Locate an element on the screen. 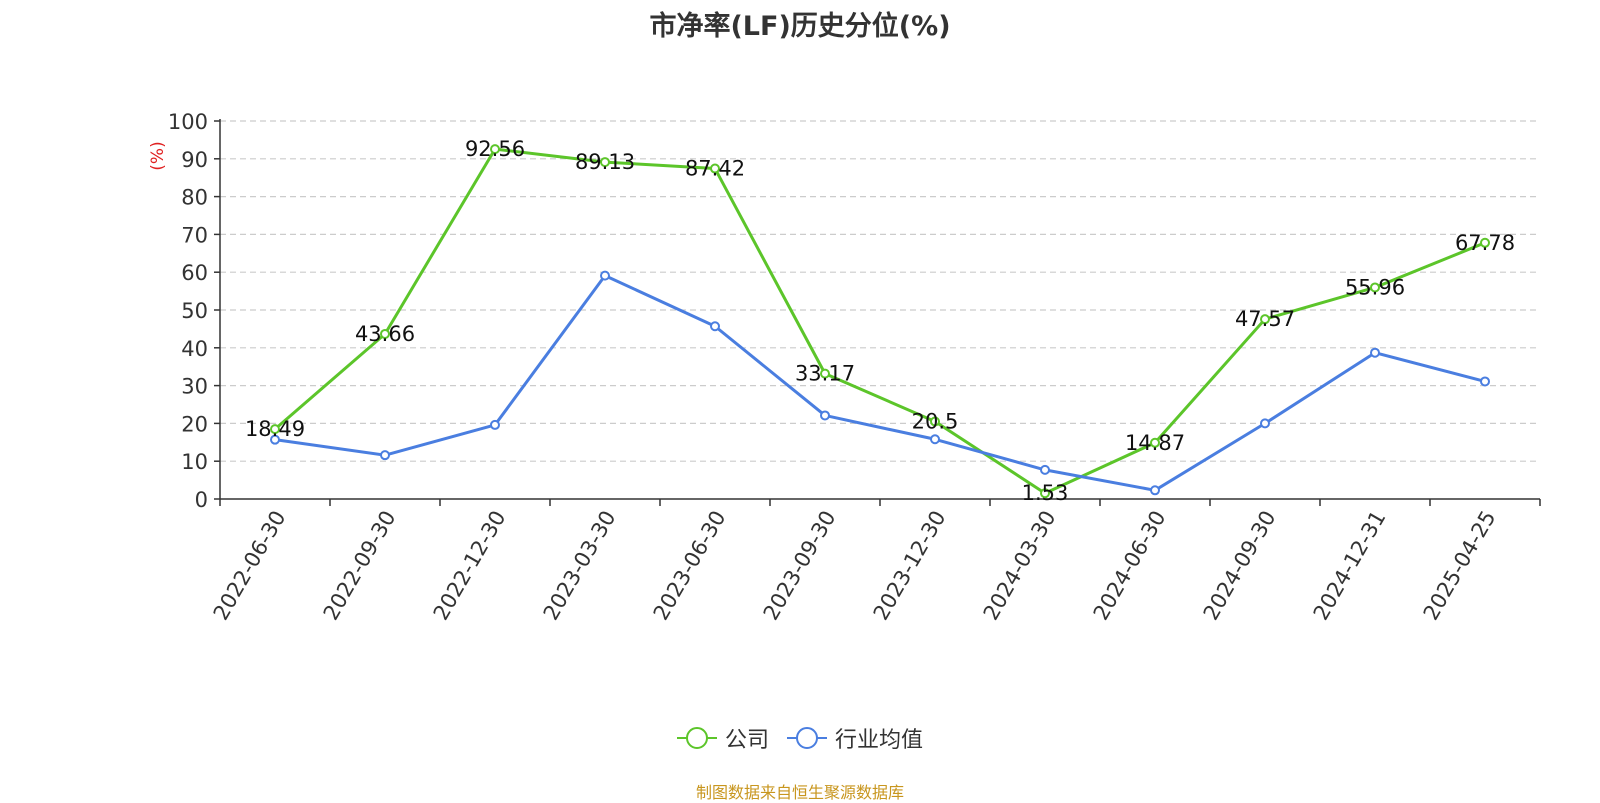 The image size is (1600, 803). data-label: 55.96 is located at coordinates (1375, 287).